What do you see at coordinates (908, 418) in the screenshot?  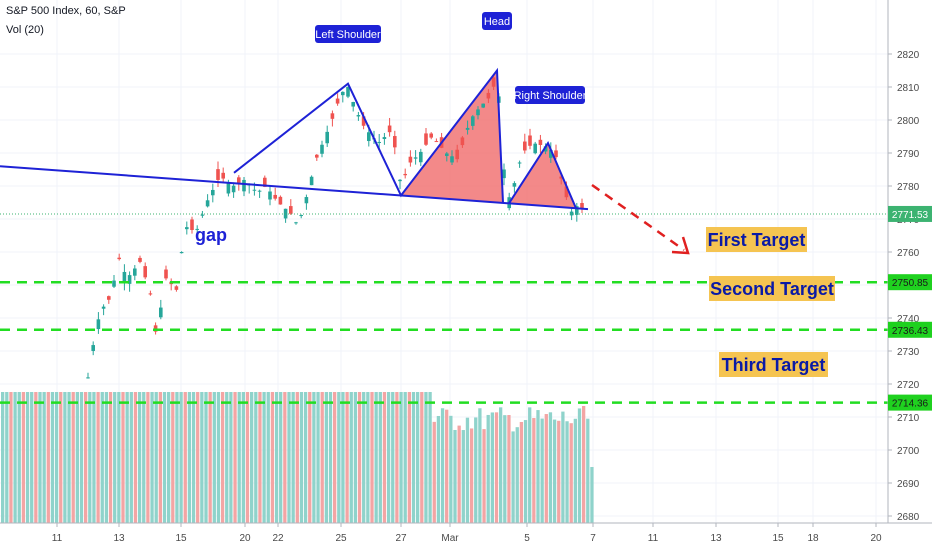 I see `y-tick-label: 2710` at bounding box center [908, 418].